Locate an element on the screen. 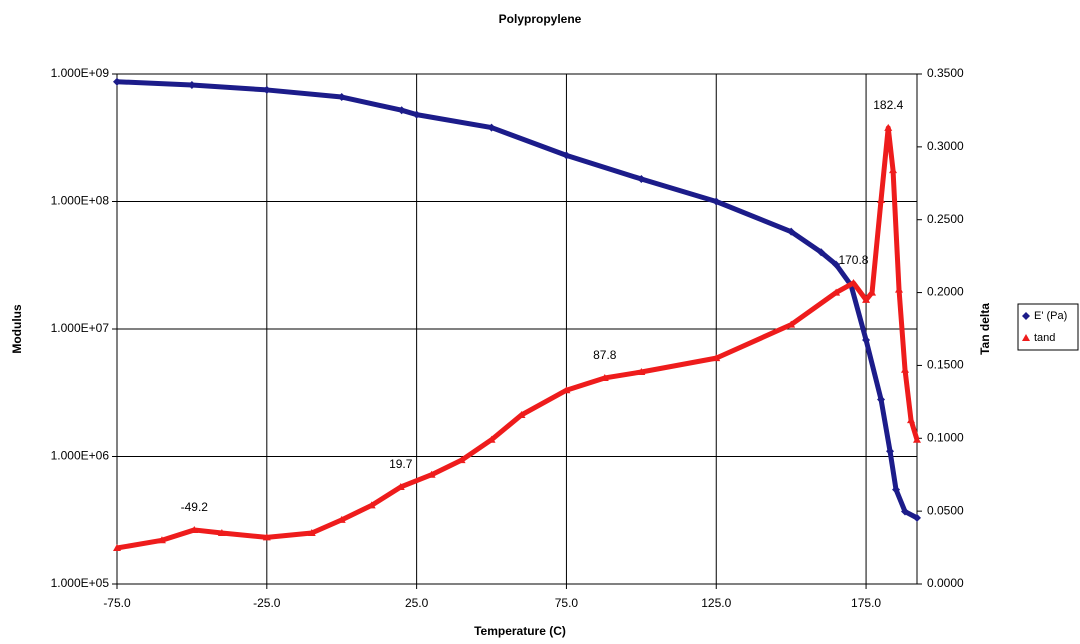 The height and width of the screenshot is (644, 1080). y2-tick-label: 0.2500 is located at coordinates (945, 219).